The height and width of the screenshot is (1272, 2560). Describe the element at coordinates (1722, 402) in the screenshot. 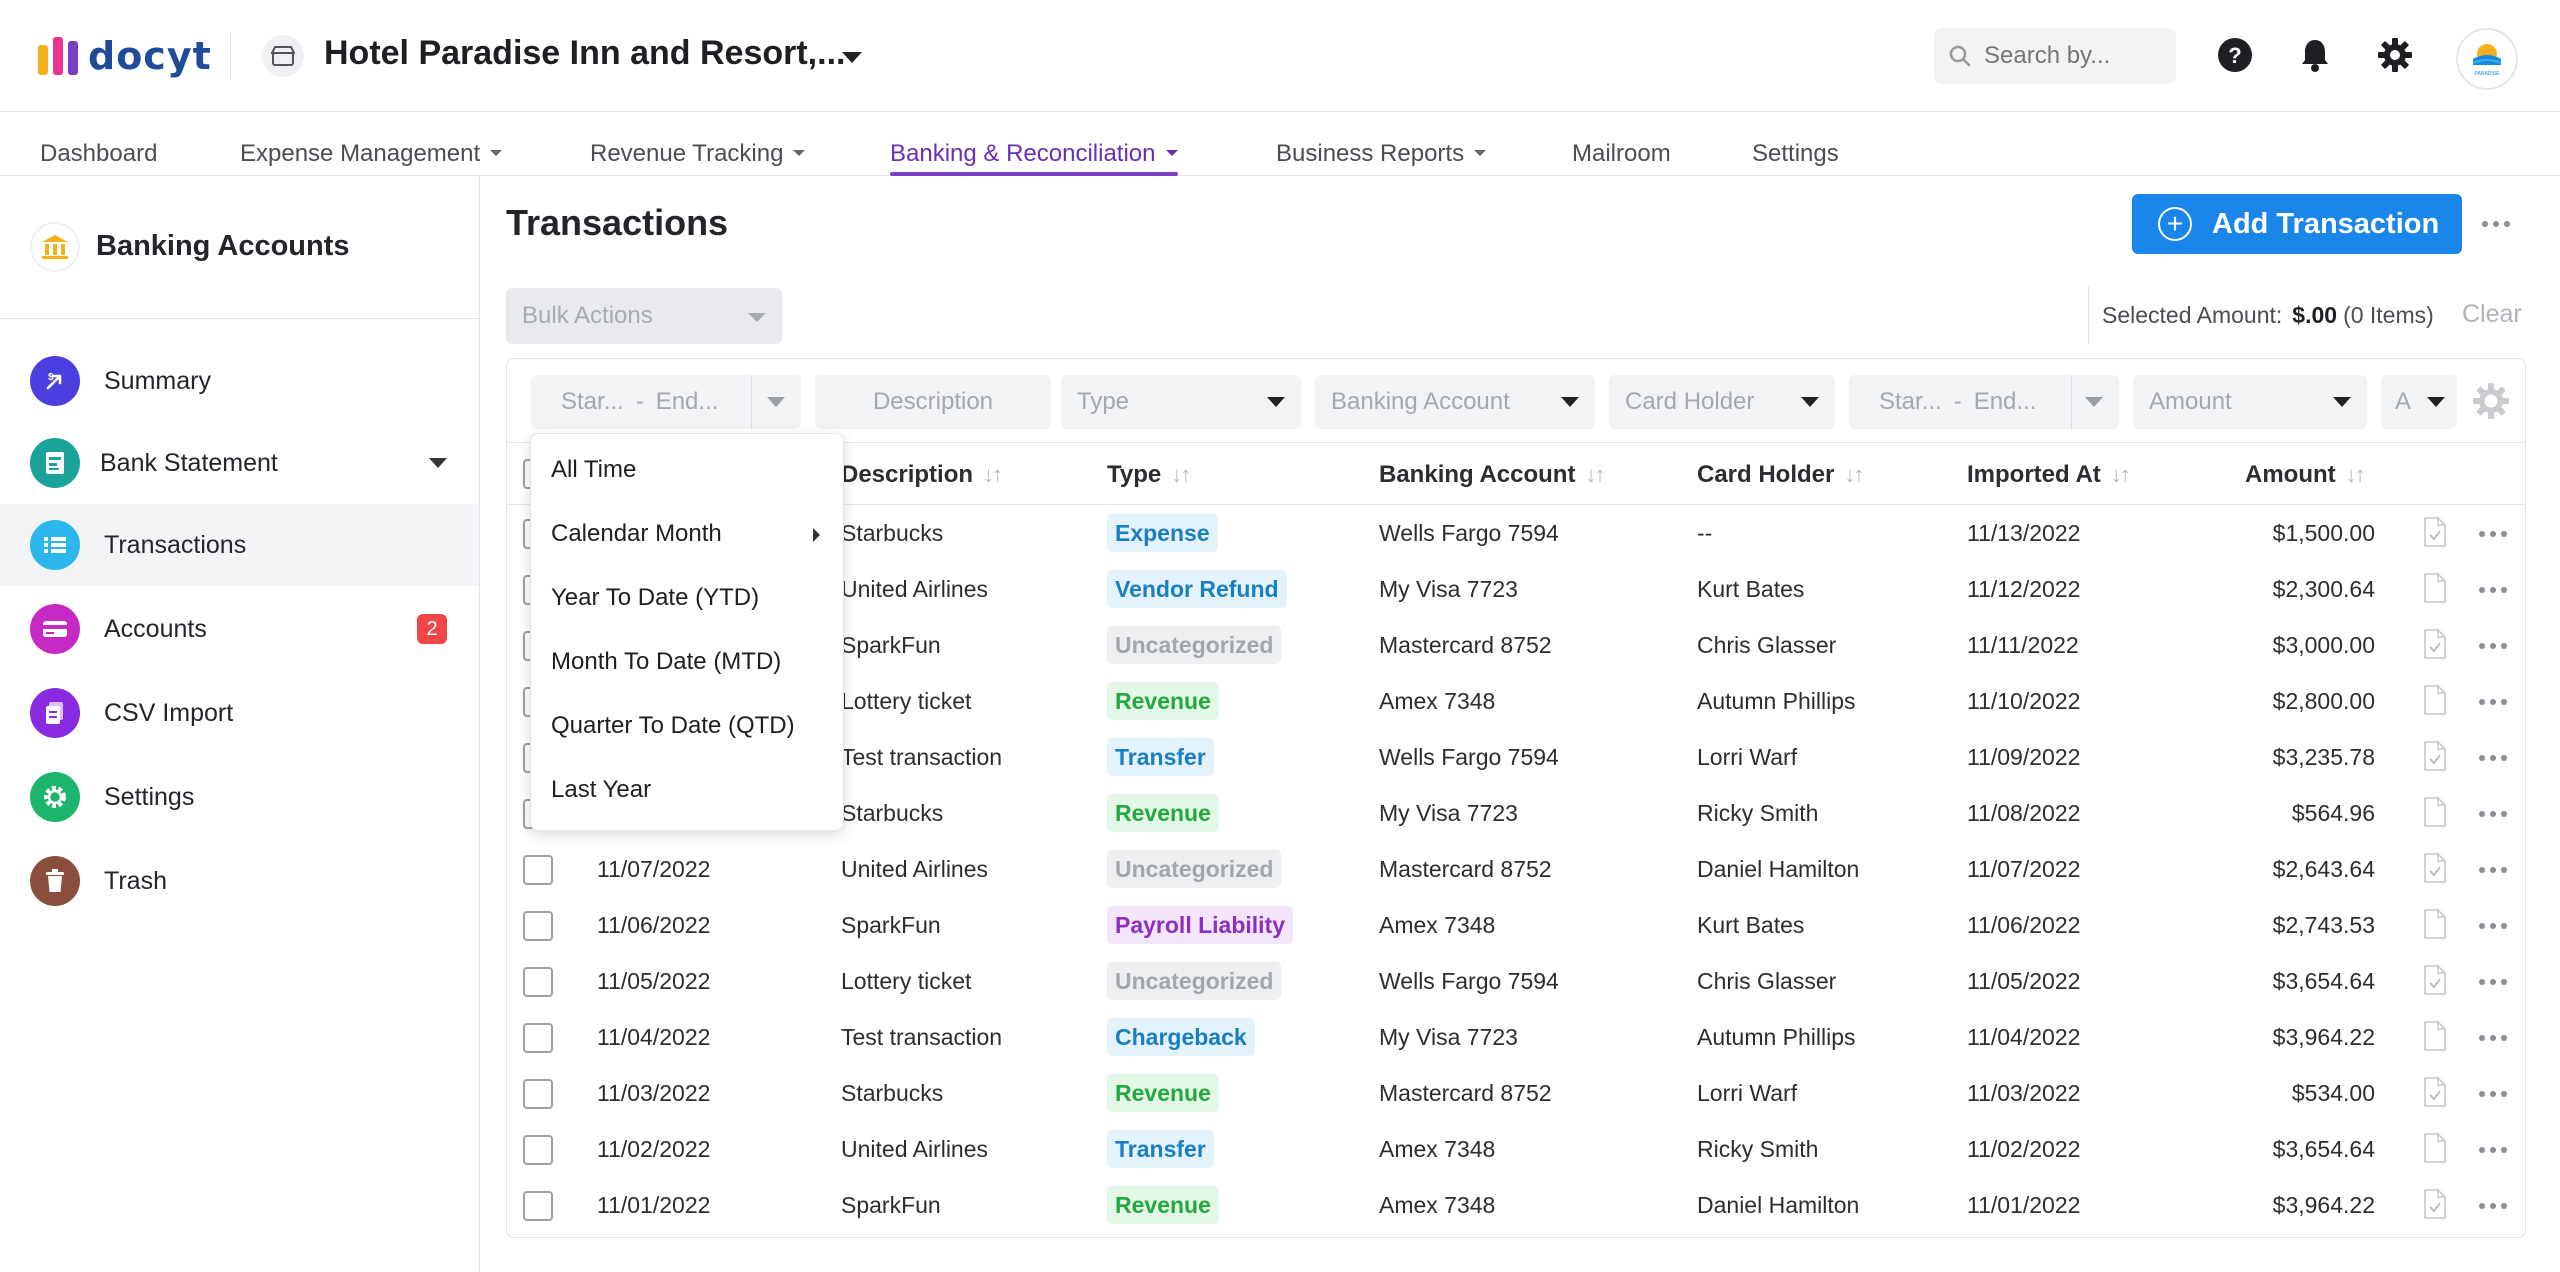

I see `card-holder-filter: Card Holder` at that location.